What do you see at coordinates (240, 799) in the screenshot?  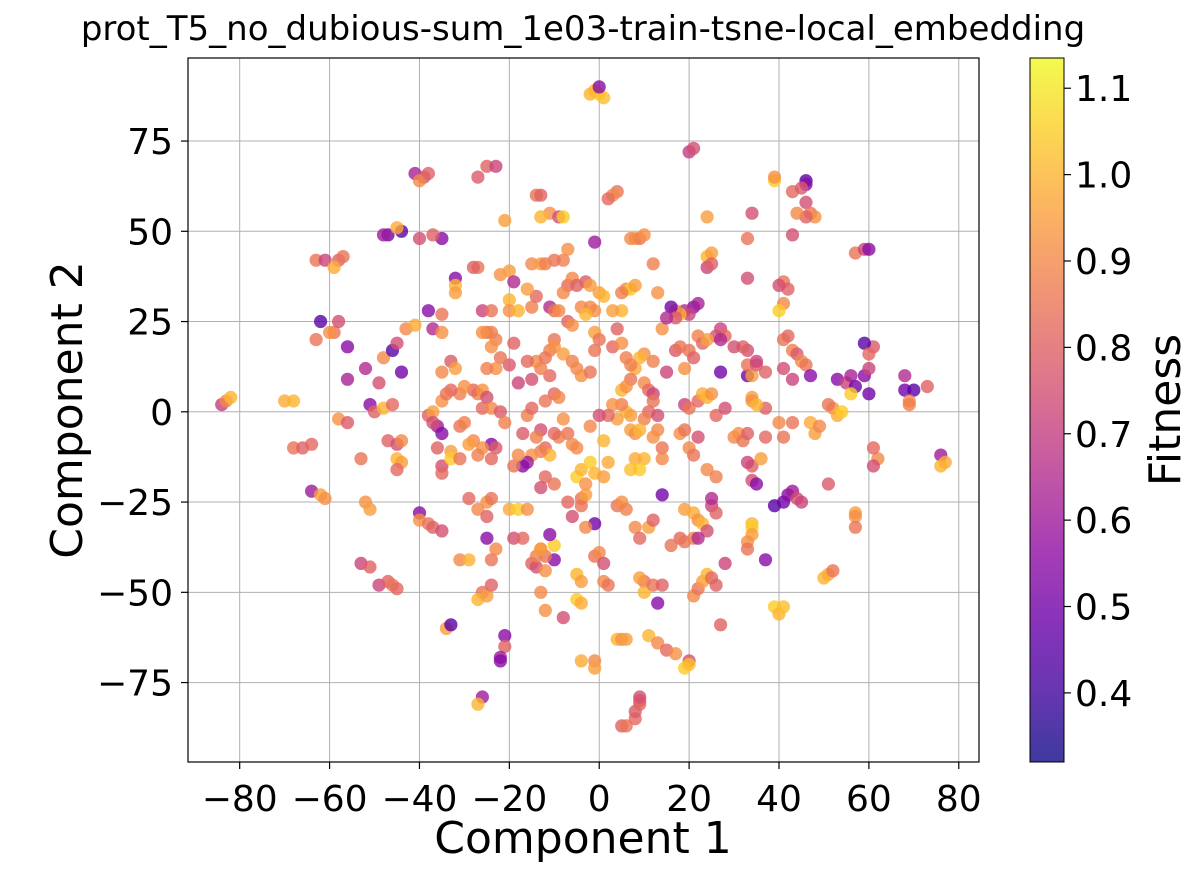 I see `x-tick-label: −80` at bounding box center [240, 799].